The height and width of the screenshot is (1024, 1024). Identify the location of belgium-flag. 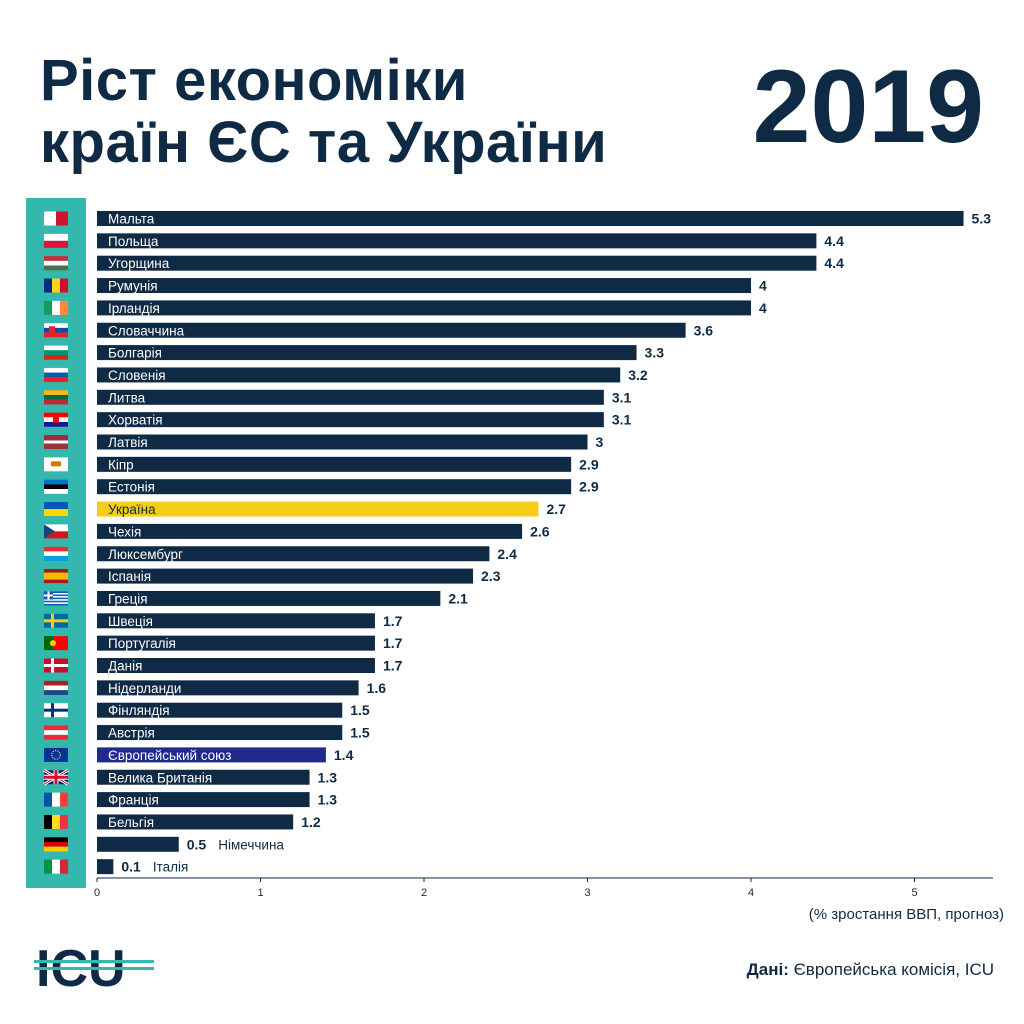
(56, 821).